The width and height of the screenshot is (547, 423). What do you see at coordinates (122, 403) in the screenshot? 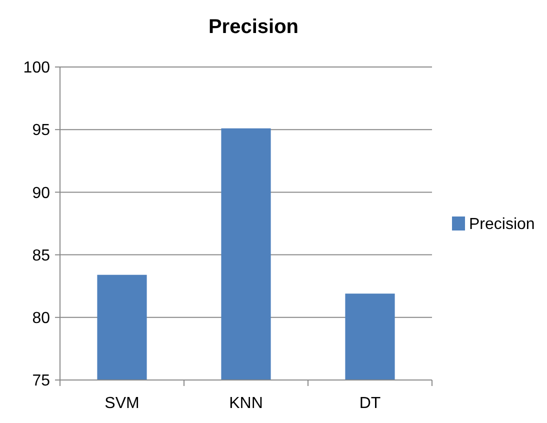
I see `x-tick-label: SVM` at bounding box center [122, 403].